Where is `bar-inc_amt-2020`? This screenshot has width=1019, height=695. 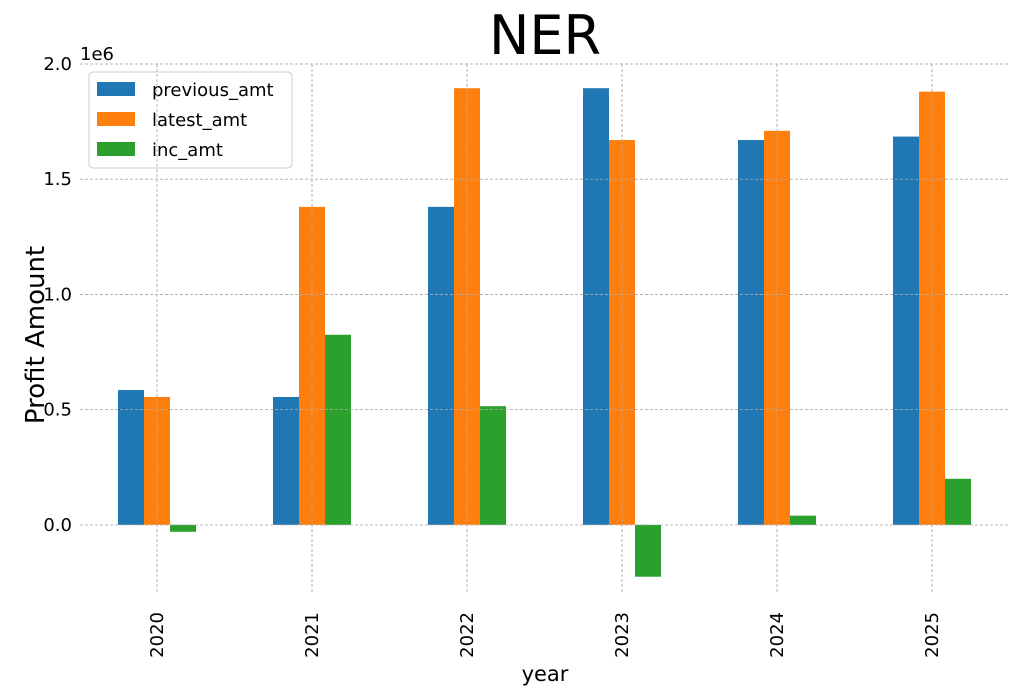
bar-inc_amt-2020 is located at coordinates (183, 528).